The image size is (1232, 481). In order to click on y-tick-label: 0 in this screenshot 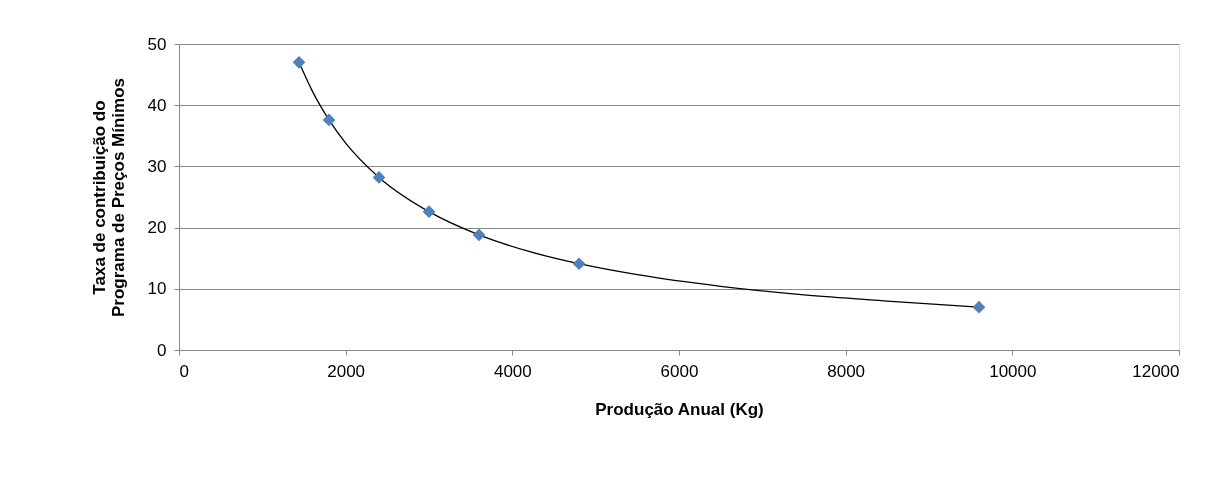, I will do `click(162, 350)`.